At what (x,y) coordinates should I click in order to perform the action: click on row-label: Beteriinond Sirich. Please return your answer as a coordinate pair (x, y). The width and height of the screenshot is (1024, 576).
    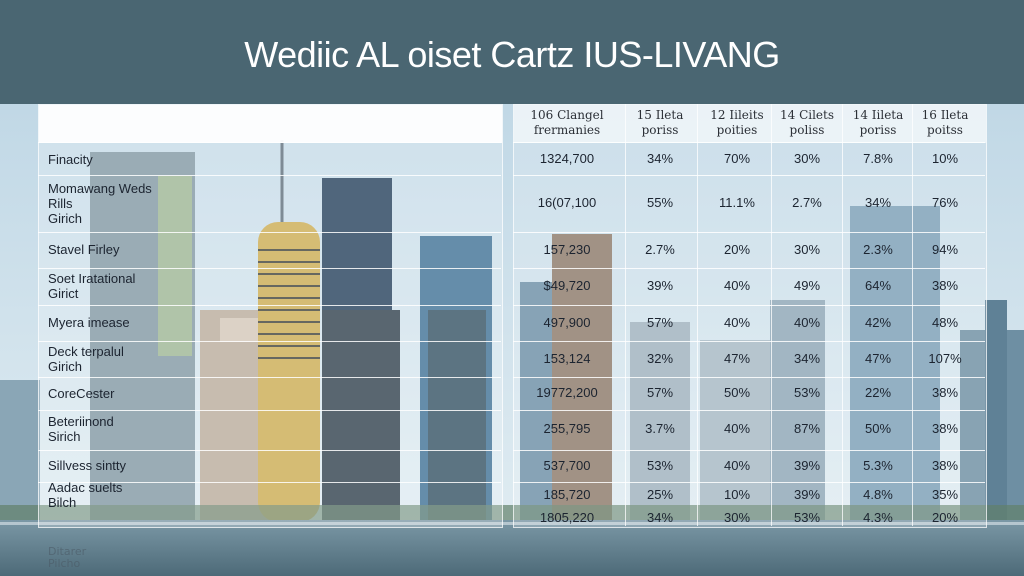
    Looking at the image, I should click on (81, 429).